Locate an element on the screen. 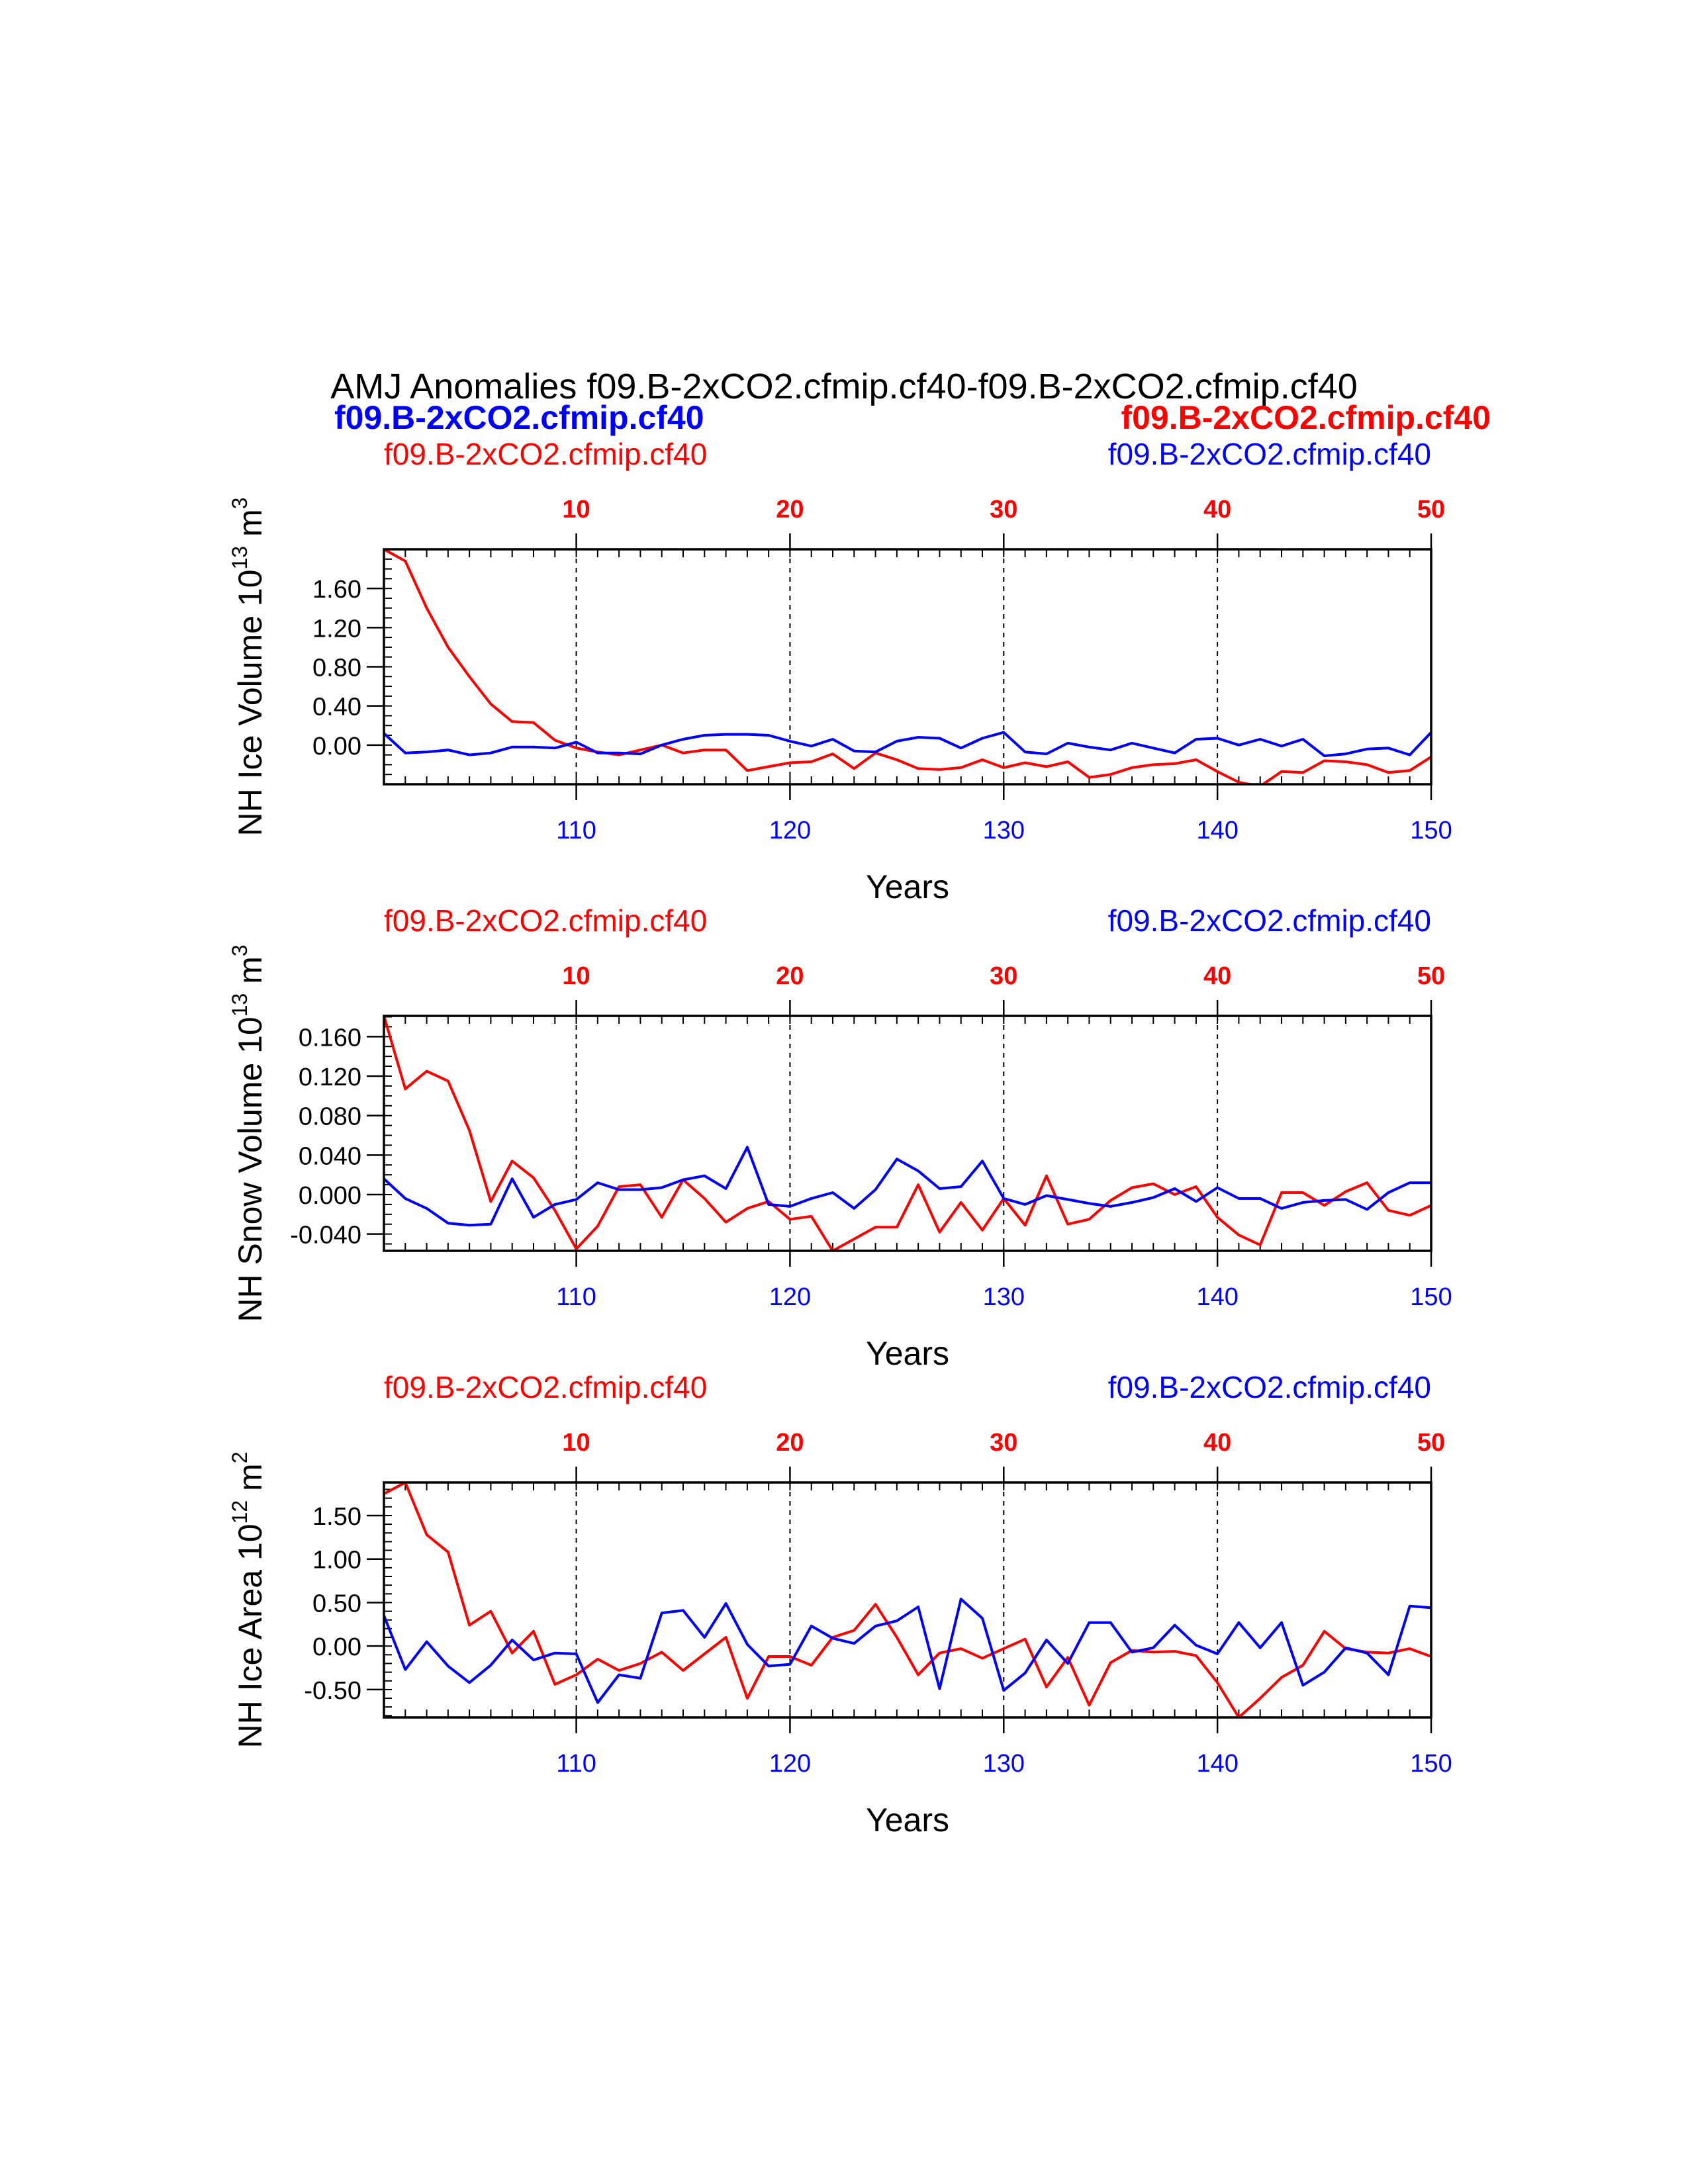 Image resolution: width=1688 pixels, height=2184 pixels. y-tick-label: 1.20 is located at coordinates (336, 629).